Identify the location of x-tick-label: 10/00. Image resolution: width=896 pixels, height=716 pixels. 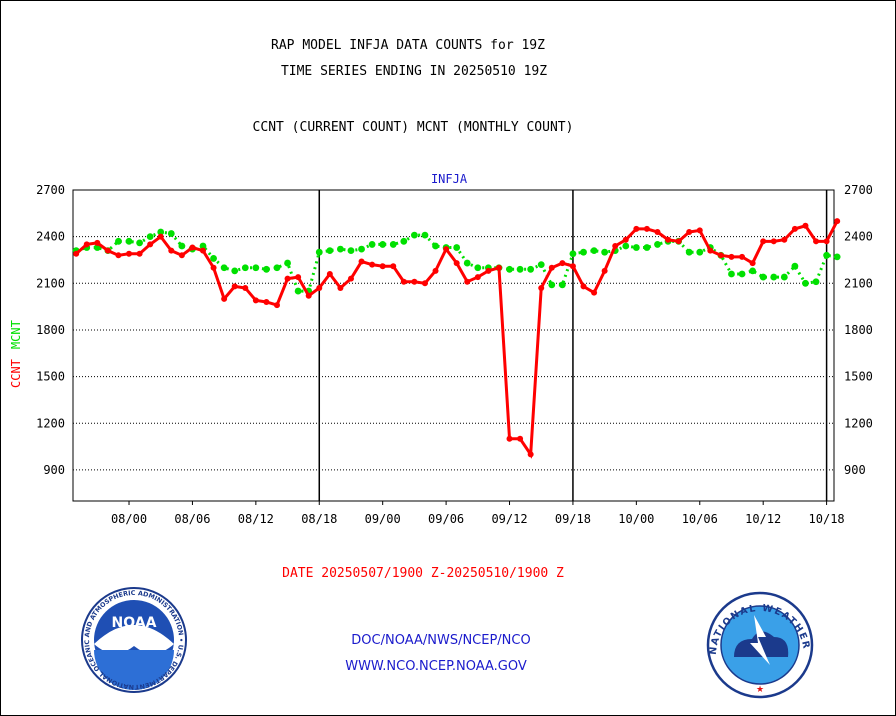
(636, 519).